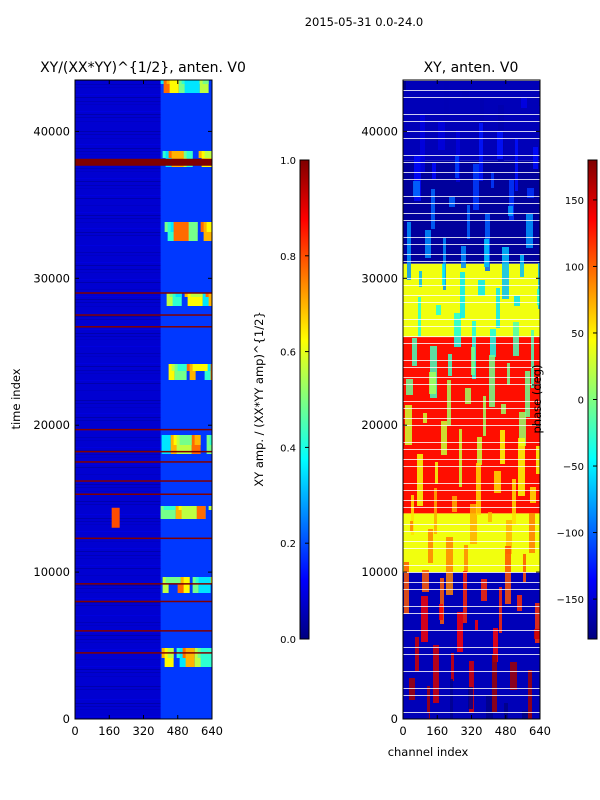  What do you see at coordinates (186, 399) in the screenshot?
I see `heatmap-band` at bounding box center [186, 399].